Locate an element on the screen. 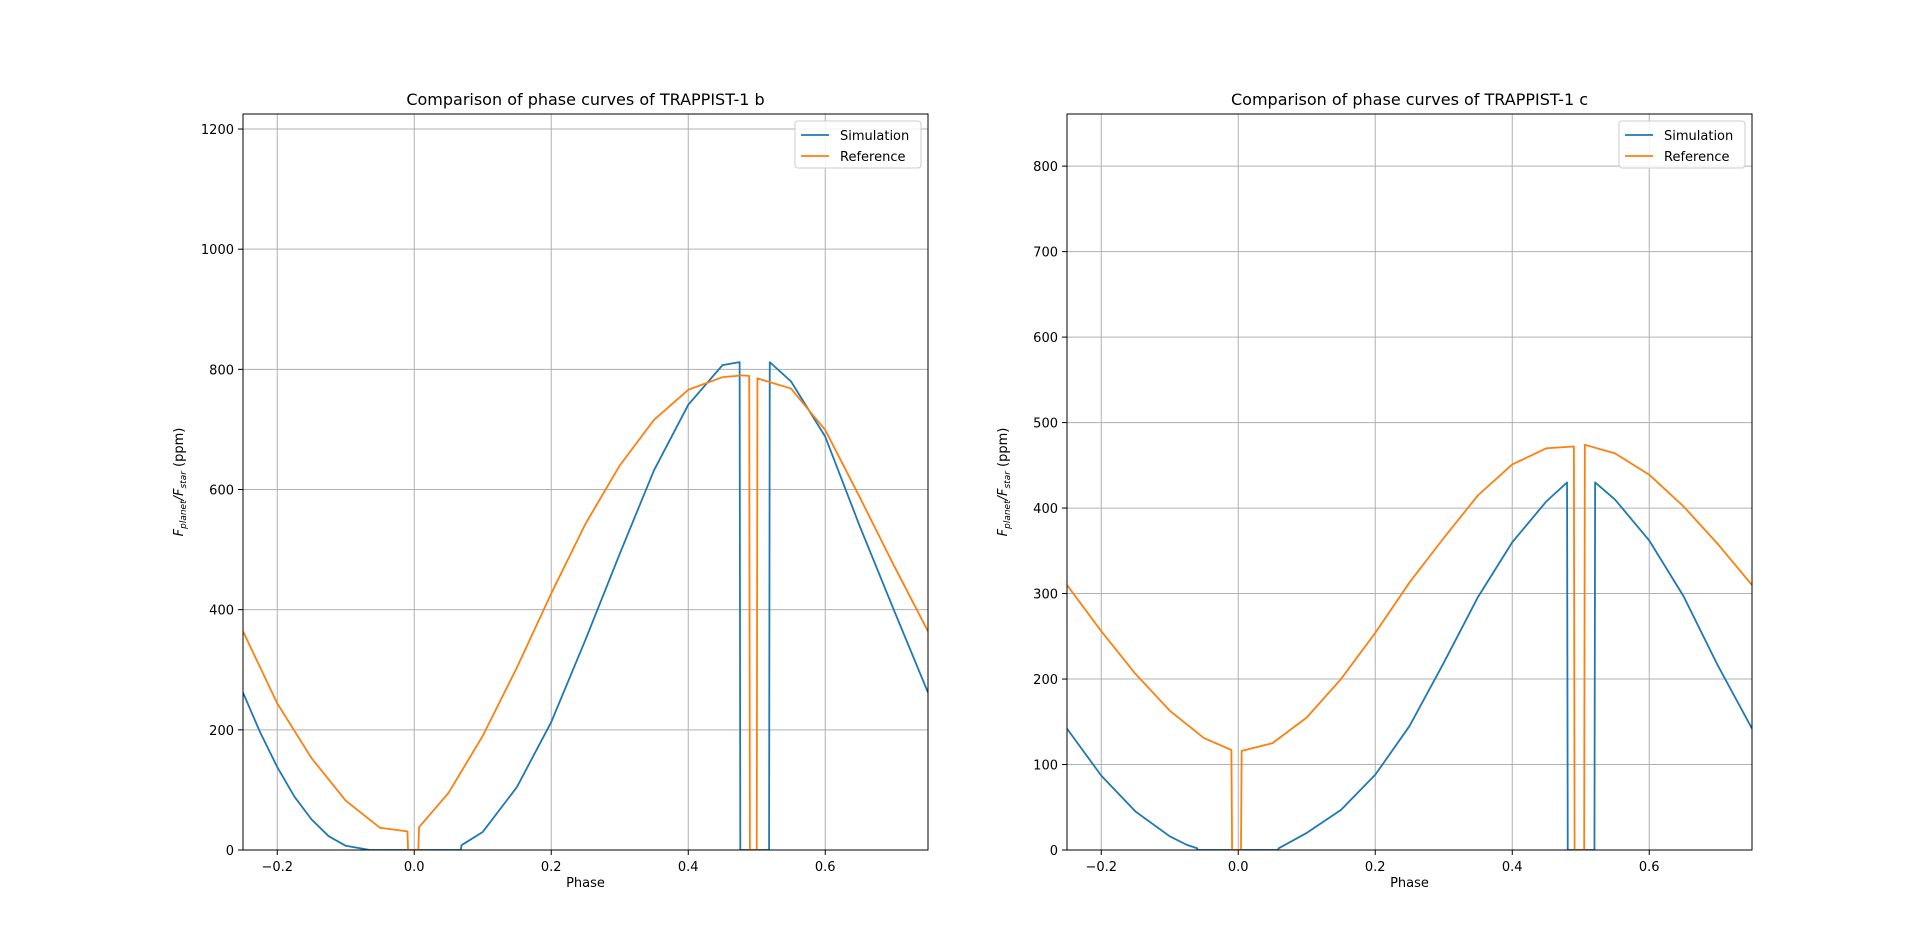  series-line-simulation is located at coordinates (1409, 665).